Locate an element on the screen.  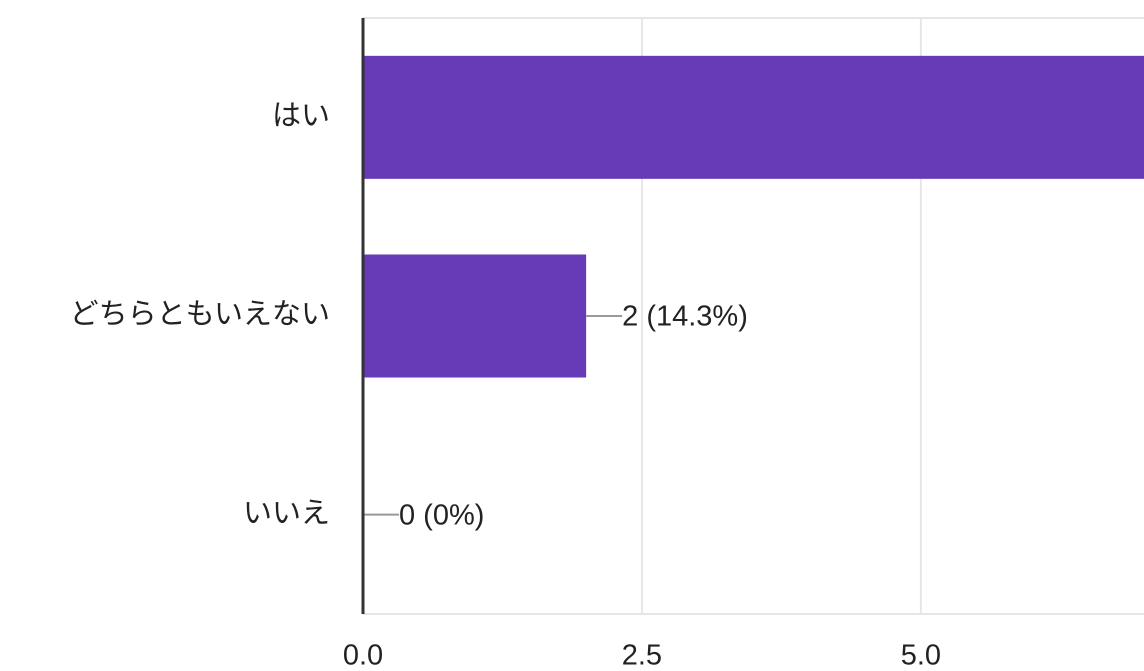
y-tick-label: どちらともいえない is located at coordinates (200, 315).